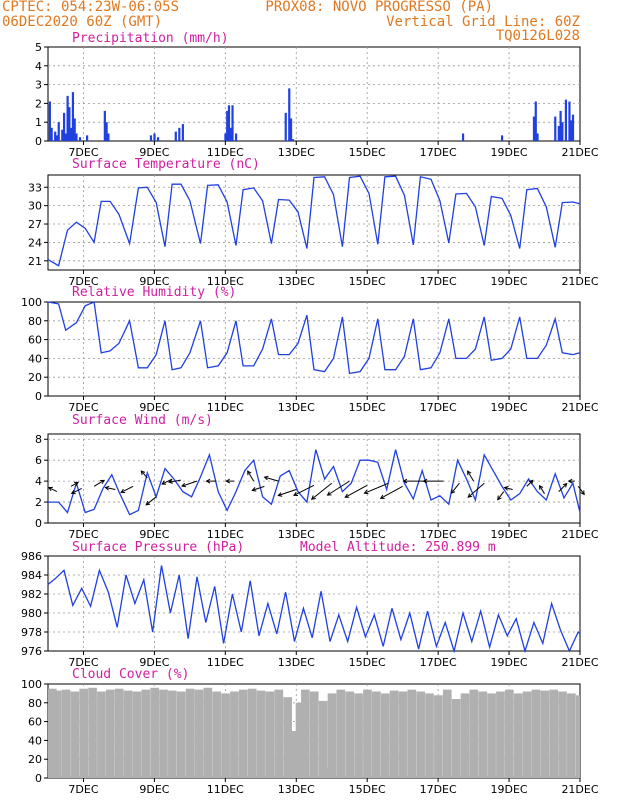  What do you see at coordinates (296, 662) in the screenshot?
I see `pressure-xtick-label: 13DEC` at bounding box center [296, 662].